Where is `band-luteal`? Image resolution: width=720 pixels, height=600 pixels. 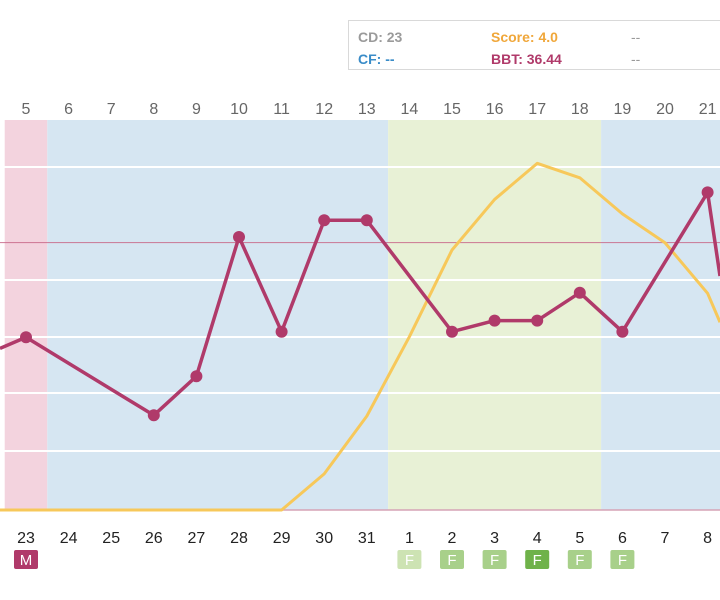 band-luteal is located at coordinates (660, 315).